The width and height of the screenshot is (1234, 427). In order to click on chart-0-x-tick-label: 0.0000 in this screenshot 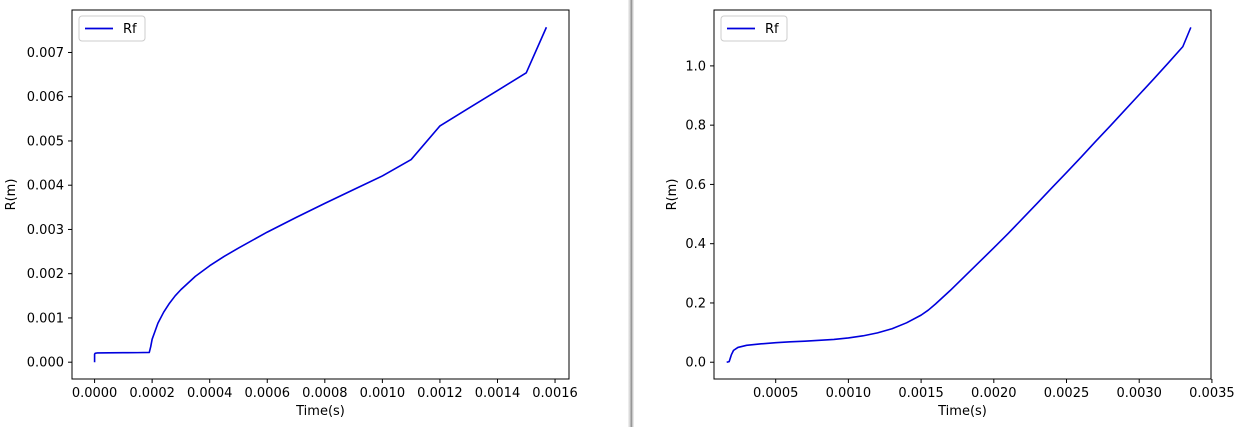, I will do `click(95, 393)`.